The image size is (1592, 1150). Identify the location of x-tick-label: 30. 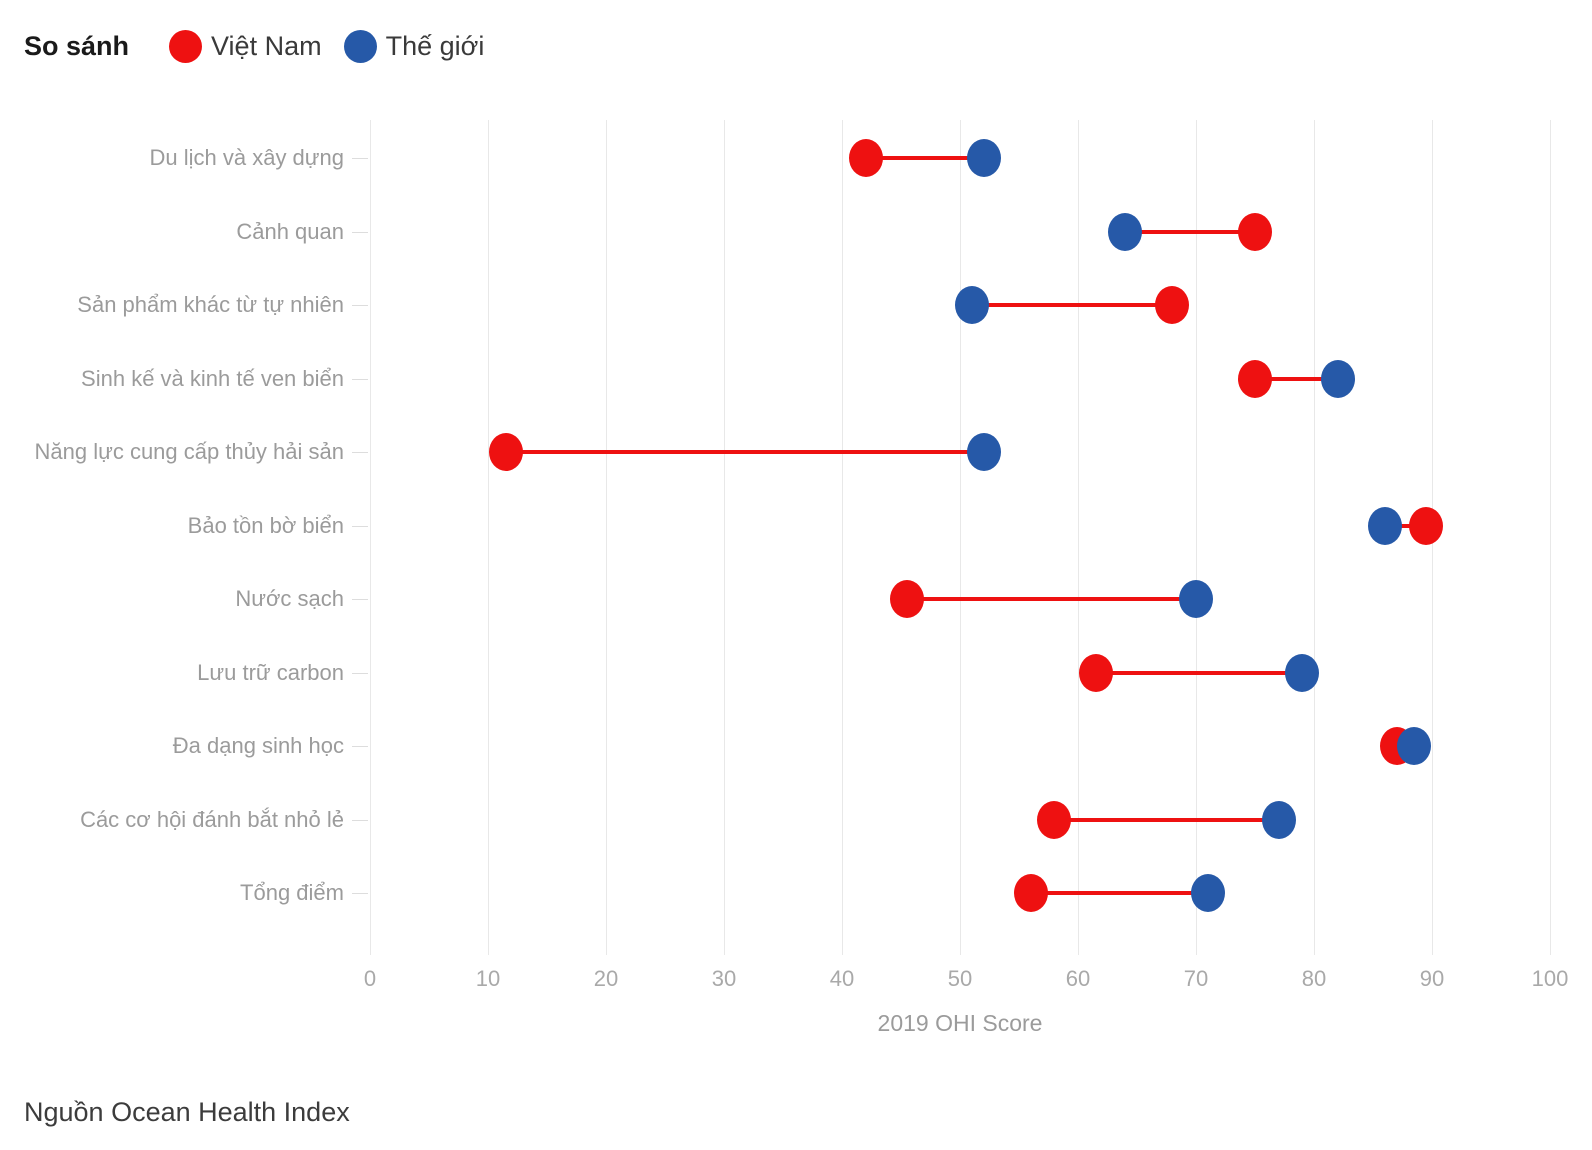
(724, 978).